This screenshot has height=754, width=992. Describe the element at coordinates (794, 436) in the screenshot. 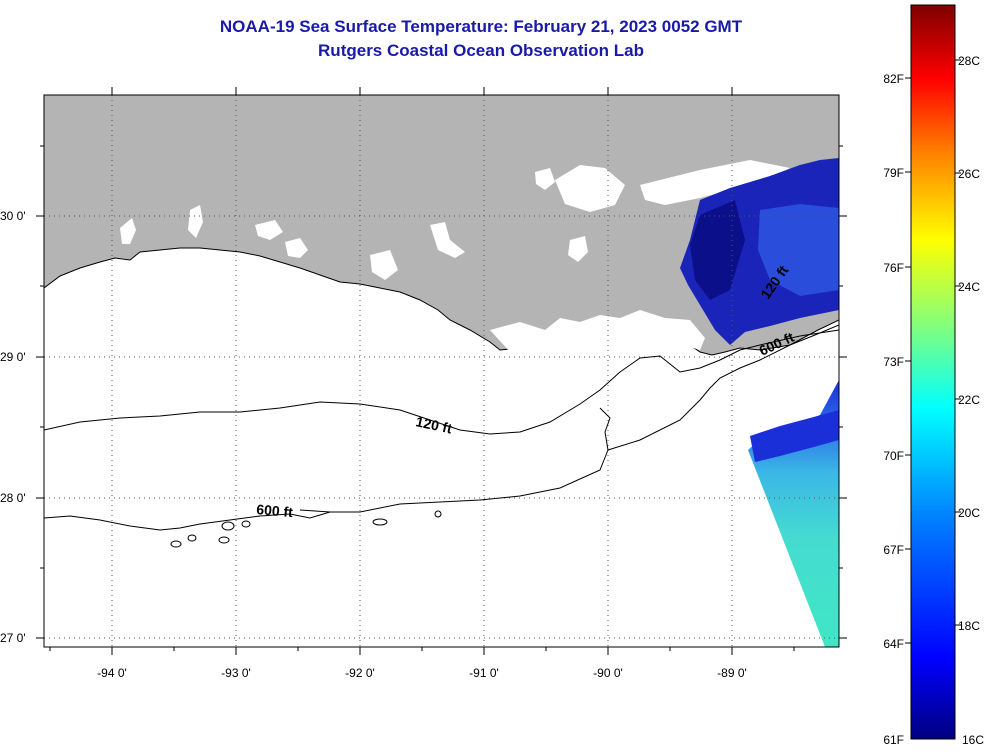

I see `sst-swath-edge` at that location.